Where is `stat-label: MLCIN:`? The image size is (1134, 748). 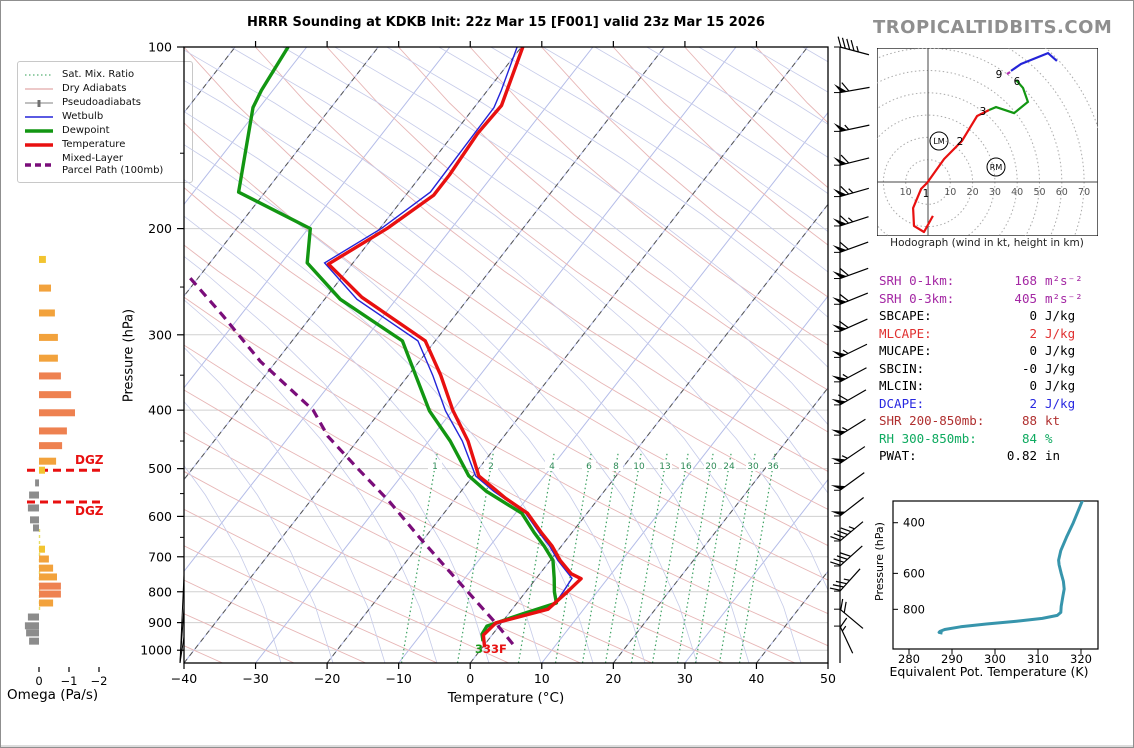 stat-label: MLCIN: is located at coordinates (902, 385).